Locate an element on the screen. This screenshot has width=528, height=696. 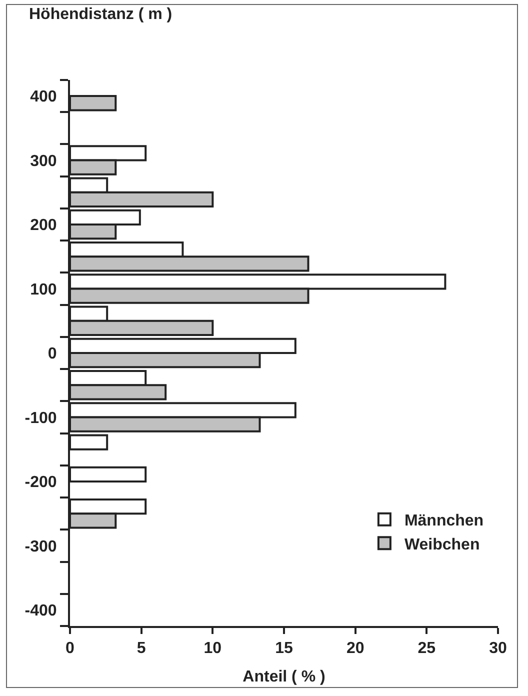
y-axis-title: Höhendistanz ( m ) is located at coordinates (100, 14).